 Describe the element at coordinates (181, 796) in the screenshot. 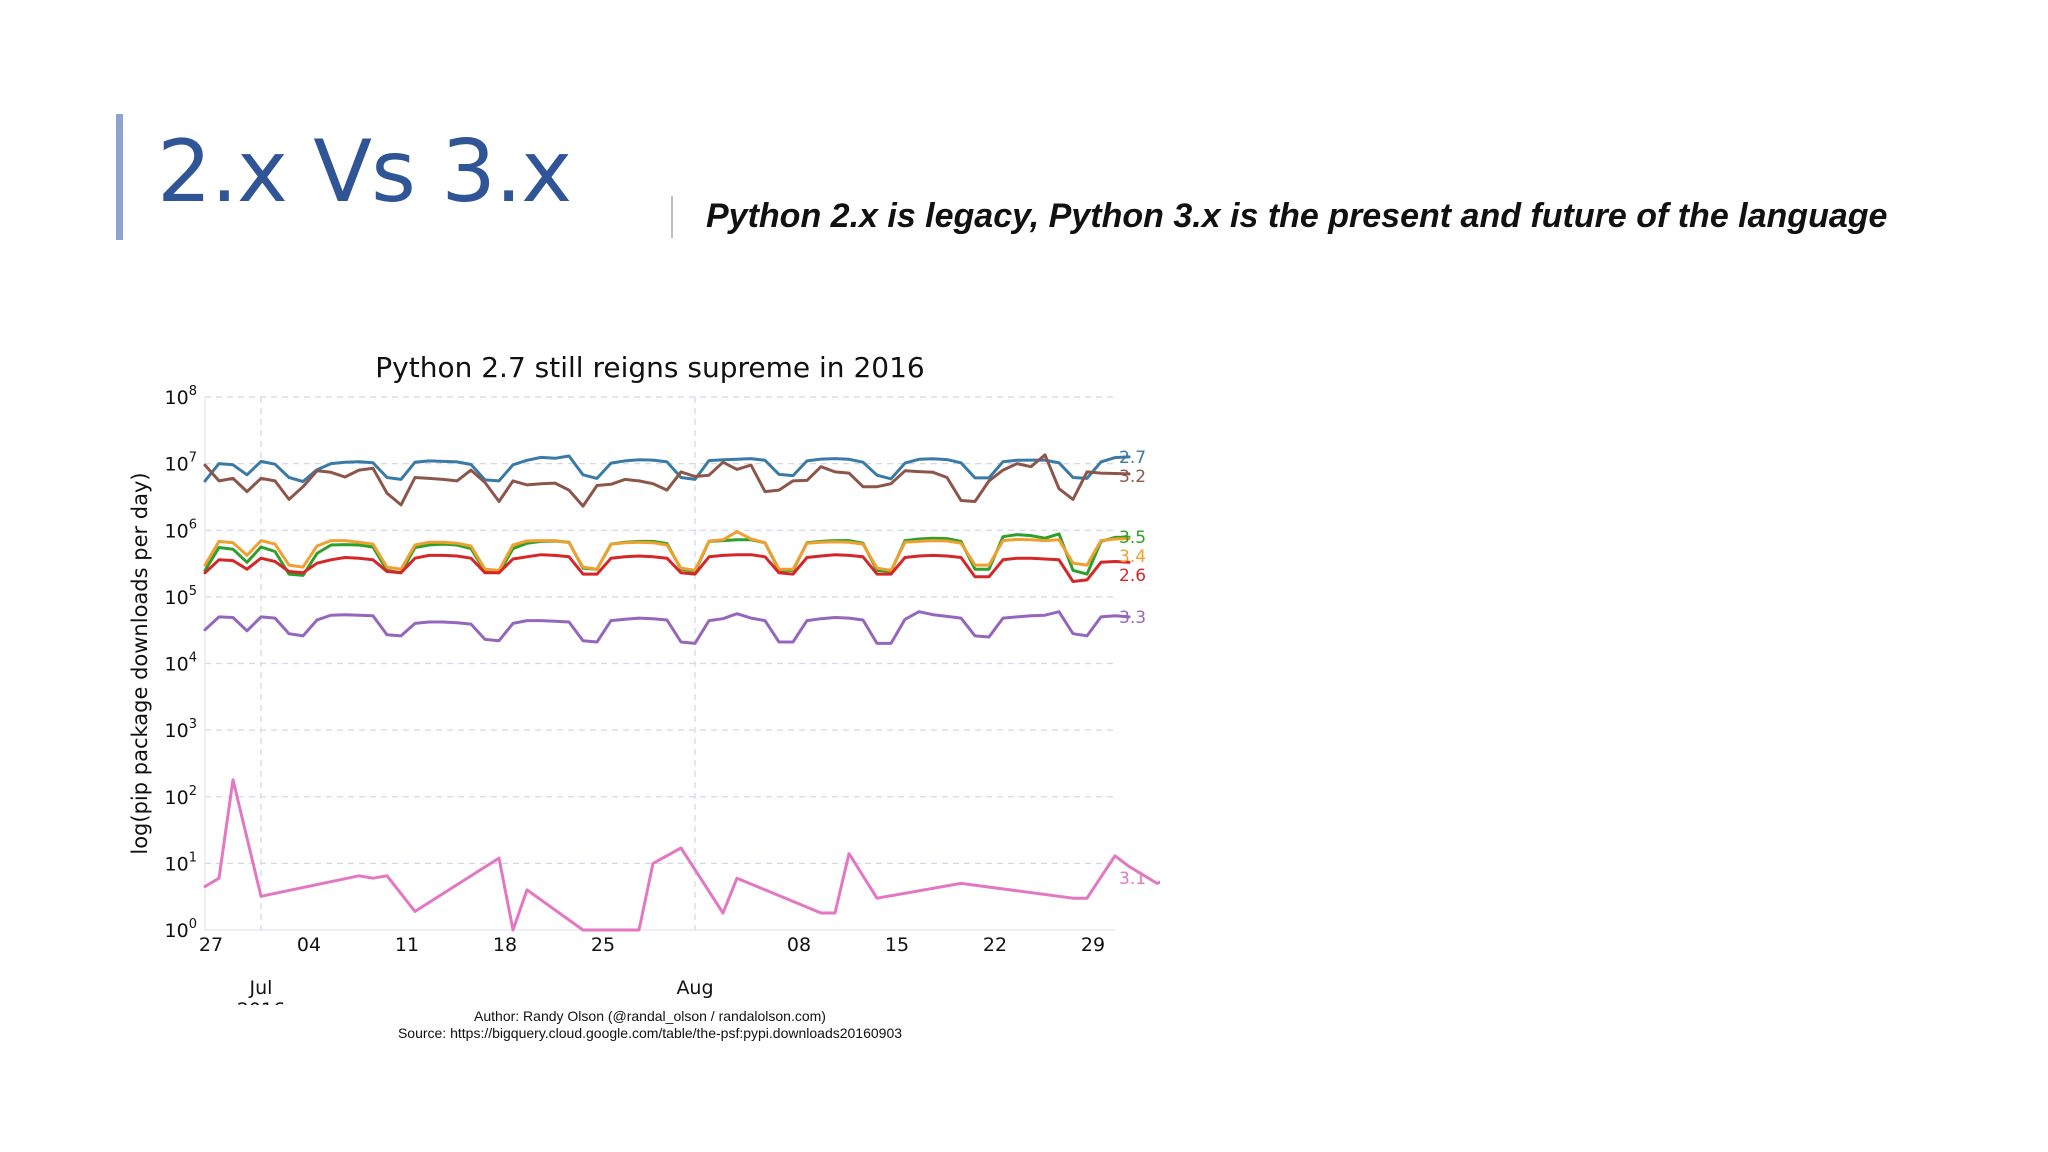

I see `y-tick-label: 10²` at that location.